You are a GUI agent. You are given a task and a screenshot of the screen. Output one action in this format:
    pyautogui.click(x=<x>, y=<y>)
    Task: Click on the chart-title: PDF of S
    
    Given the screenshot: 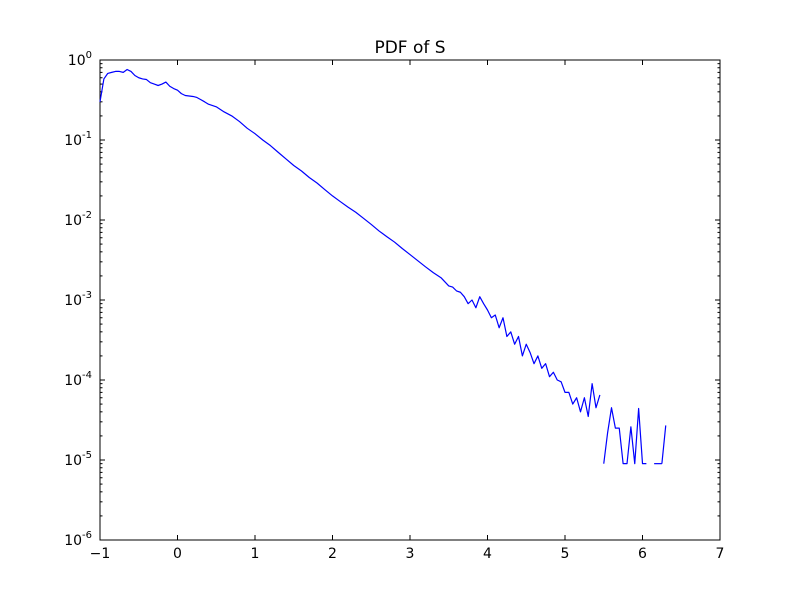 What is the action you would take?
    pyautogui.click(x=409, y=48)
    